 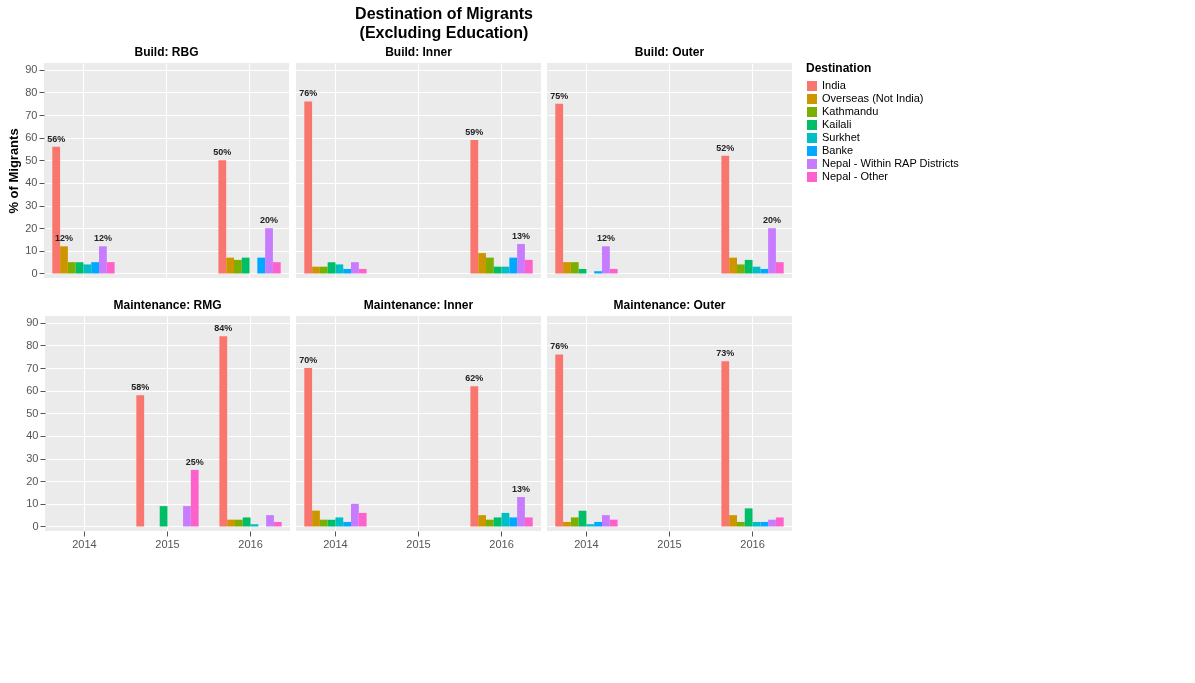 I want to click on legend-label: Banke, so click(x=838, y=150).